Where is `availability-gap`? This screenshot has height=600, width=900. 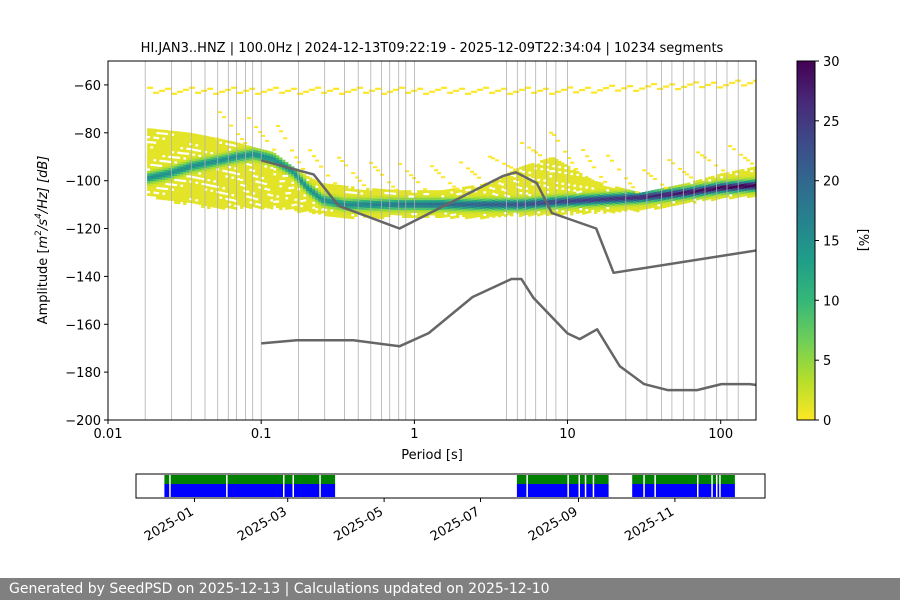 availability-gap is located at coordinates (712, 486).